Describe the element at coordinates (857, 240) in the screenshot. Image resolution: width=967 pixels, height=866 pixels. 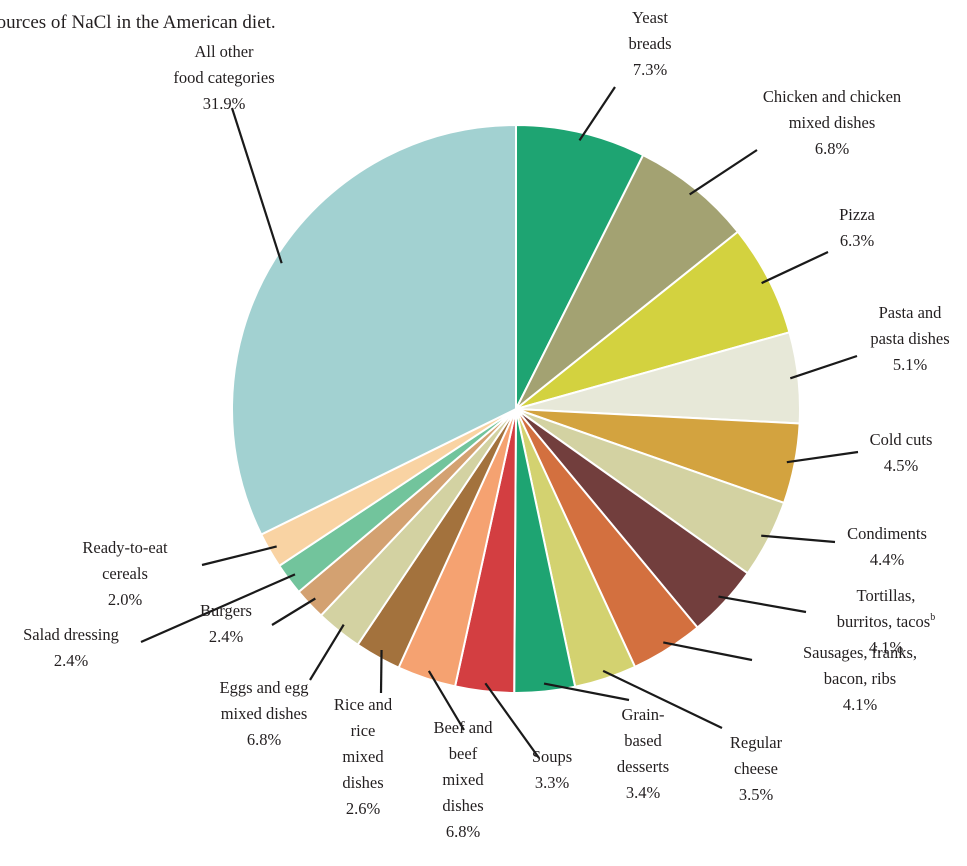
I see `slice-value-label: 6.3%` at that location.